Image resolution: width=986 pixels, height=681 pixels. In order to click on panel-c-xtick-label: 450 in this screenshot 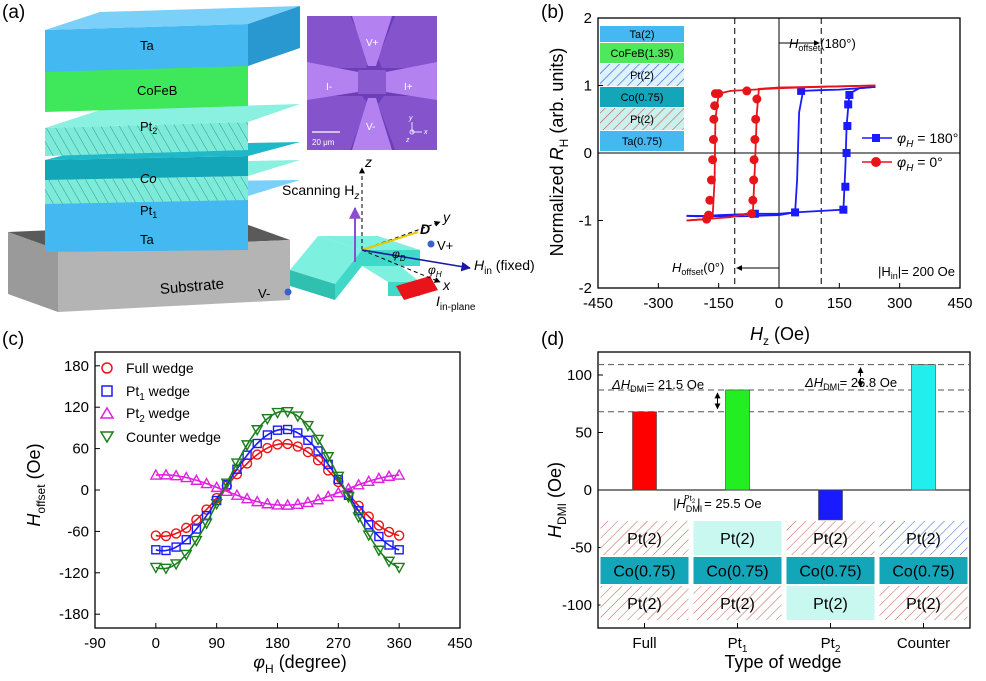, I will do `click(459, 643)`.